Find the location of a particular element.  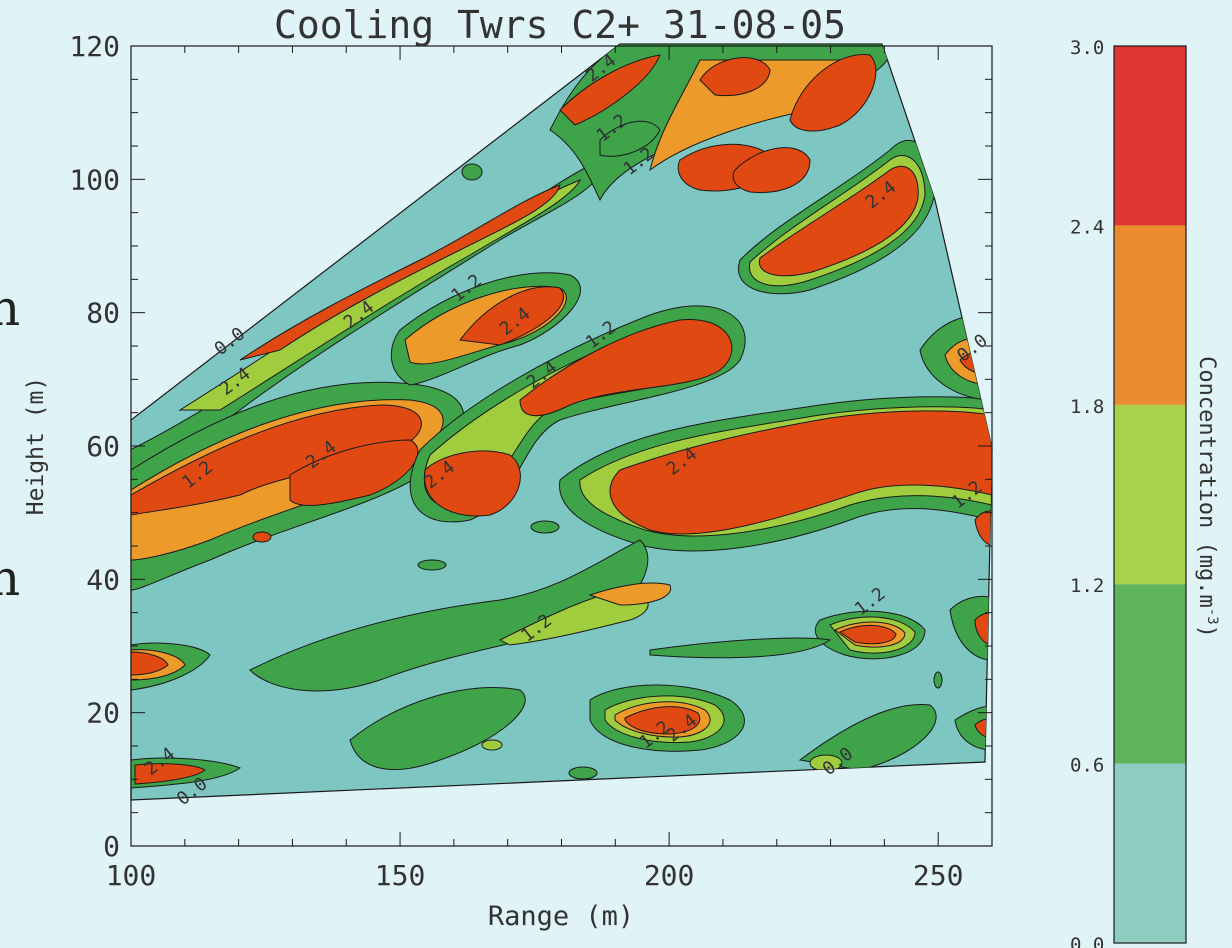

y-tick-label: 120 is located at coordinates (94, 46).